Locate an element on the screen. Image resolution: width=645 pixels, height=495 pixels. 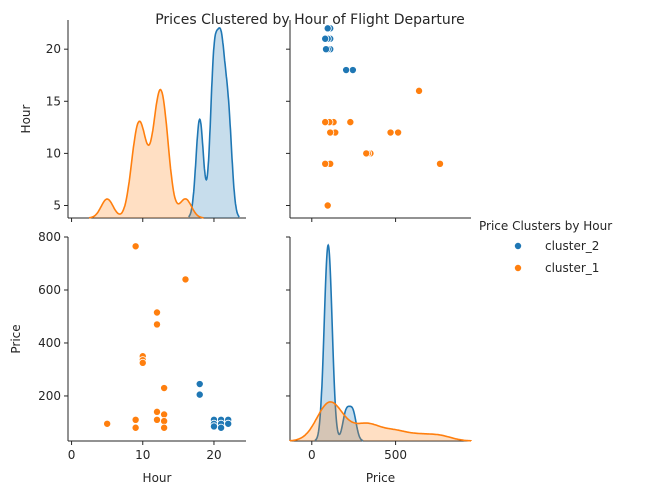
y-axis-title-top: Hour is located at coordinates (26, 118).